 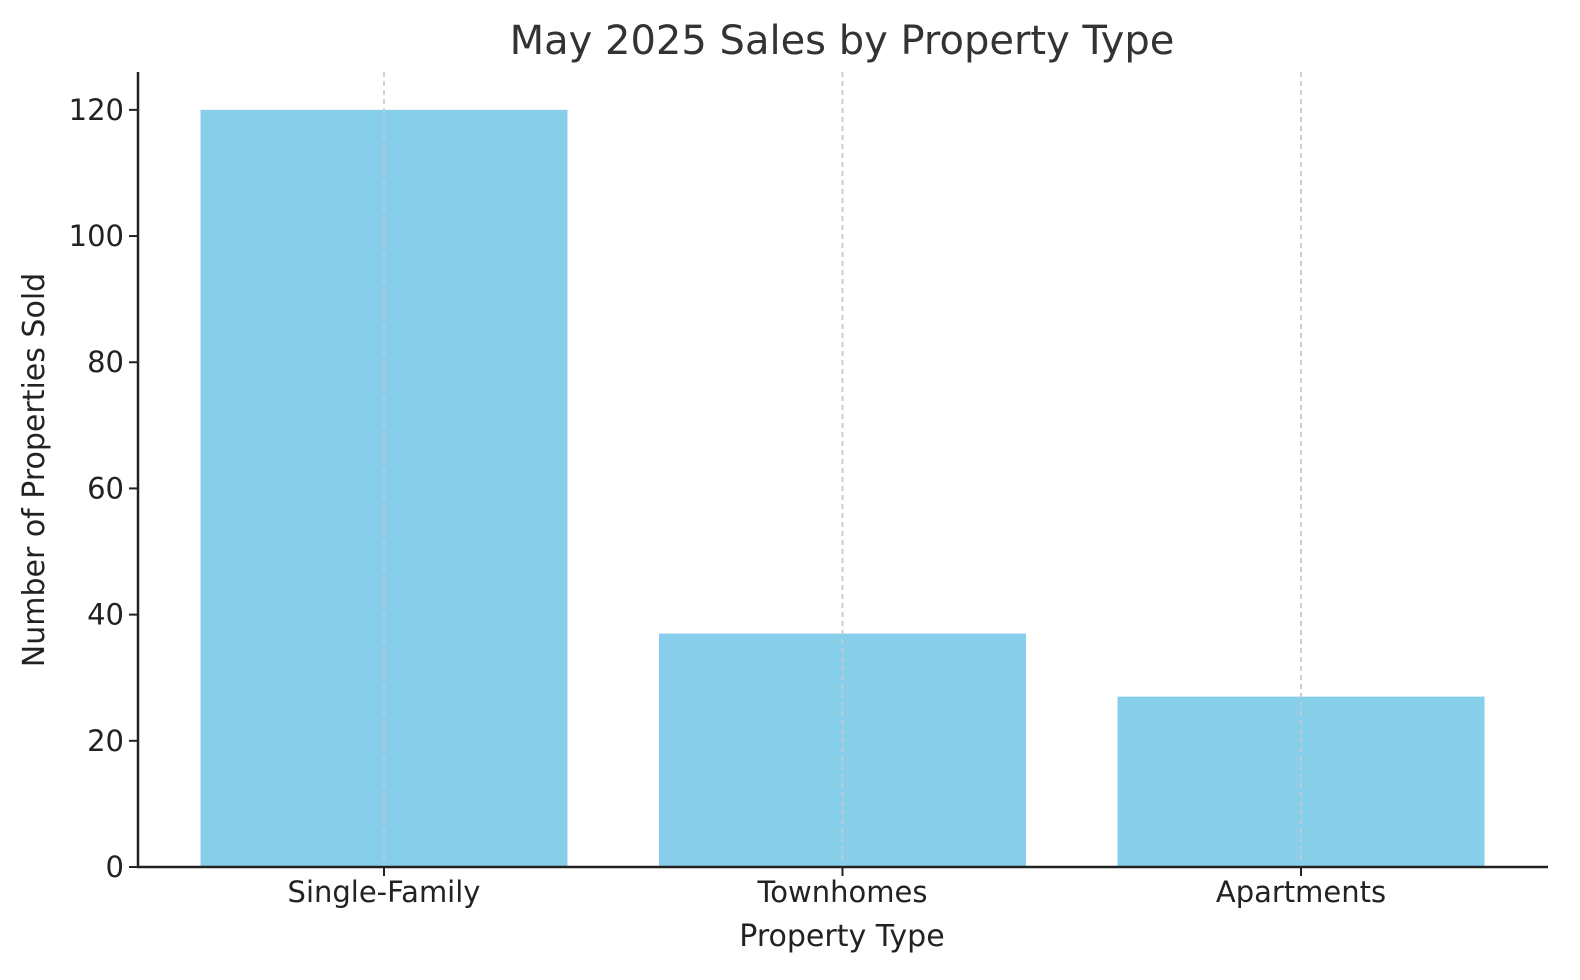 What do you see at coordinates (105, 362) in the screenshot?
I see `y-tick-label: 80` at bounding box center [105, 362].